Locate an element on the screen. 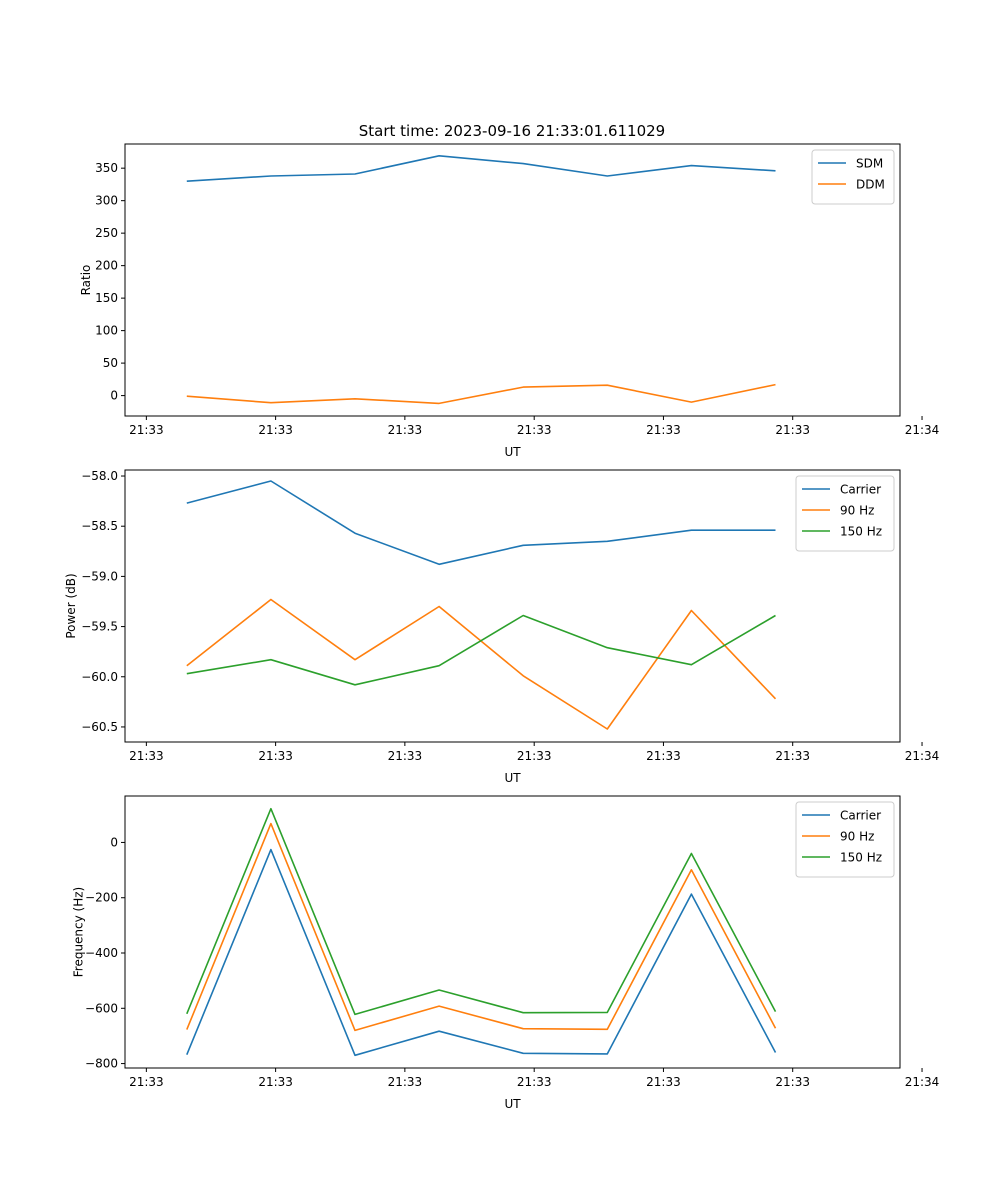 The image size is (1000, 1200). y-tick-label-ratio: 150 is located at coordinates (106, 298).